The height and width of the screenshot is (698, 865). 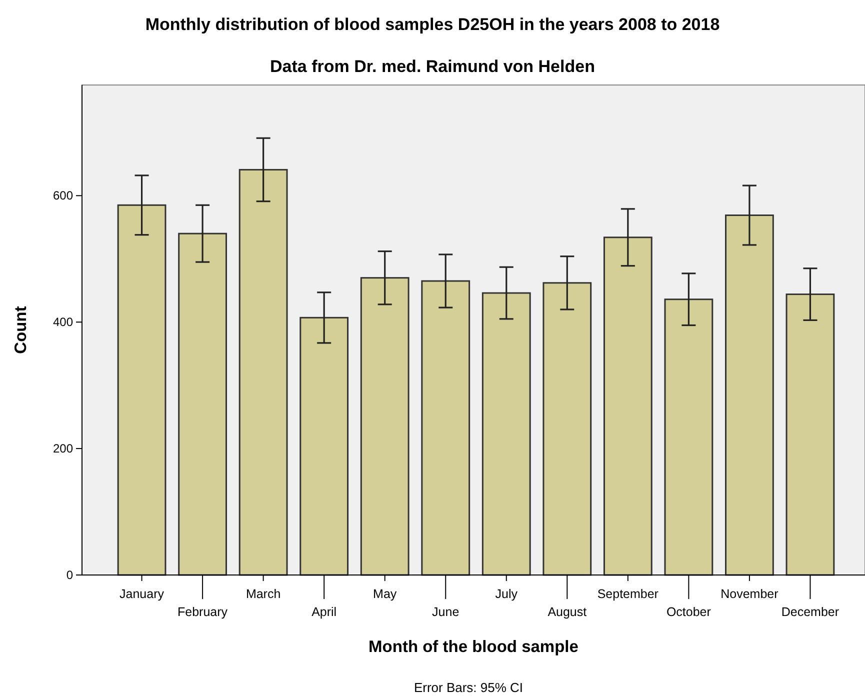 I want to click on chart-subtitle: Data from Dr. med. Raimund von Helden, so click(x=432, y=66).